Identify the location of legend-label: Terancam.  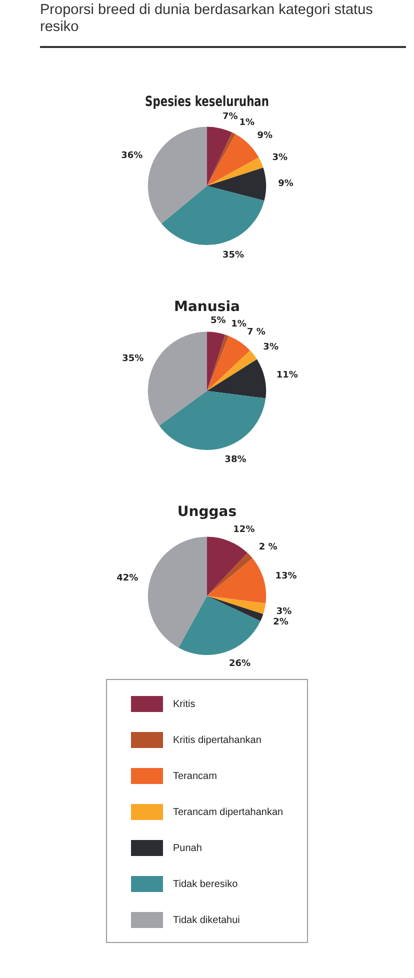
(195, 776).